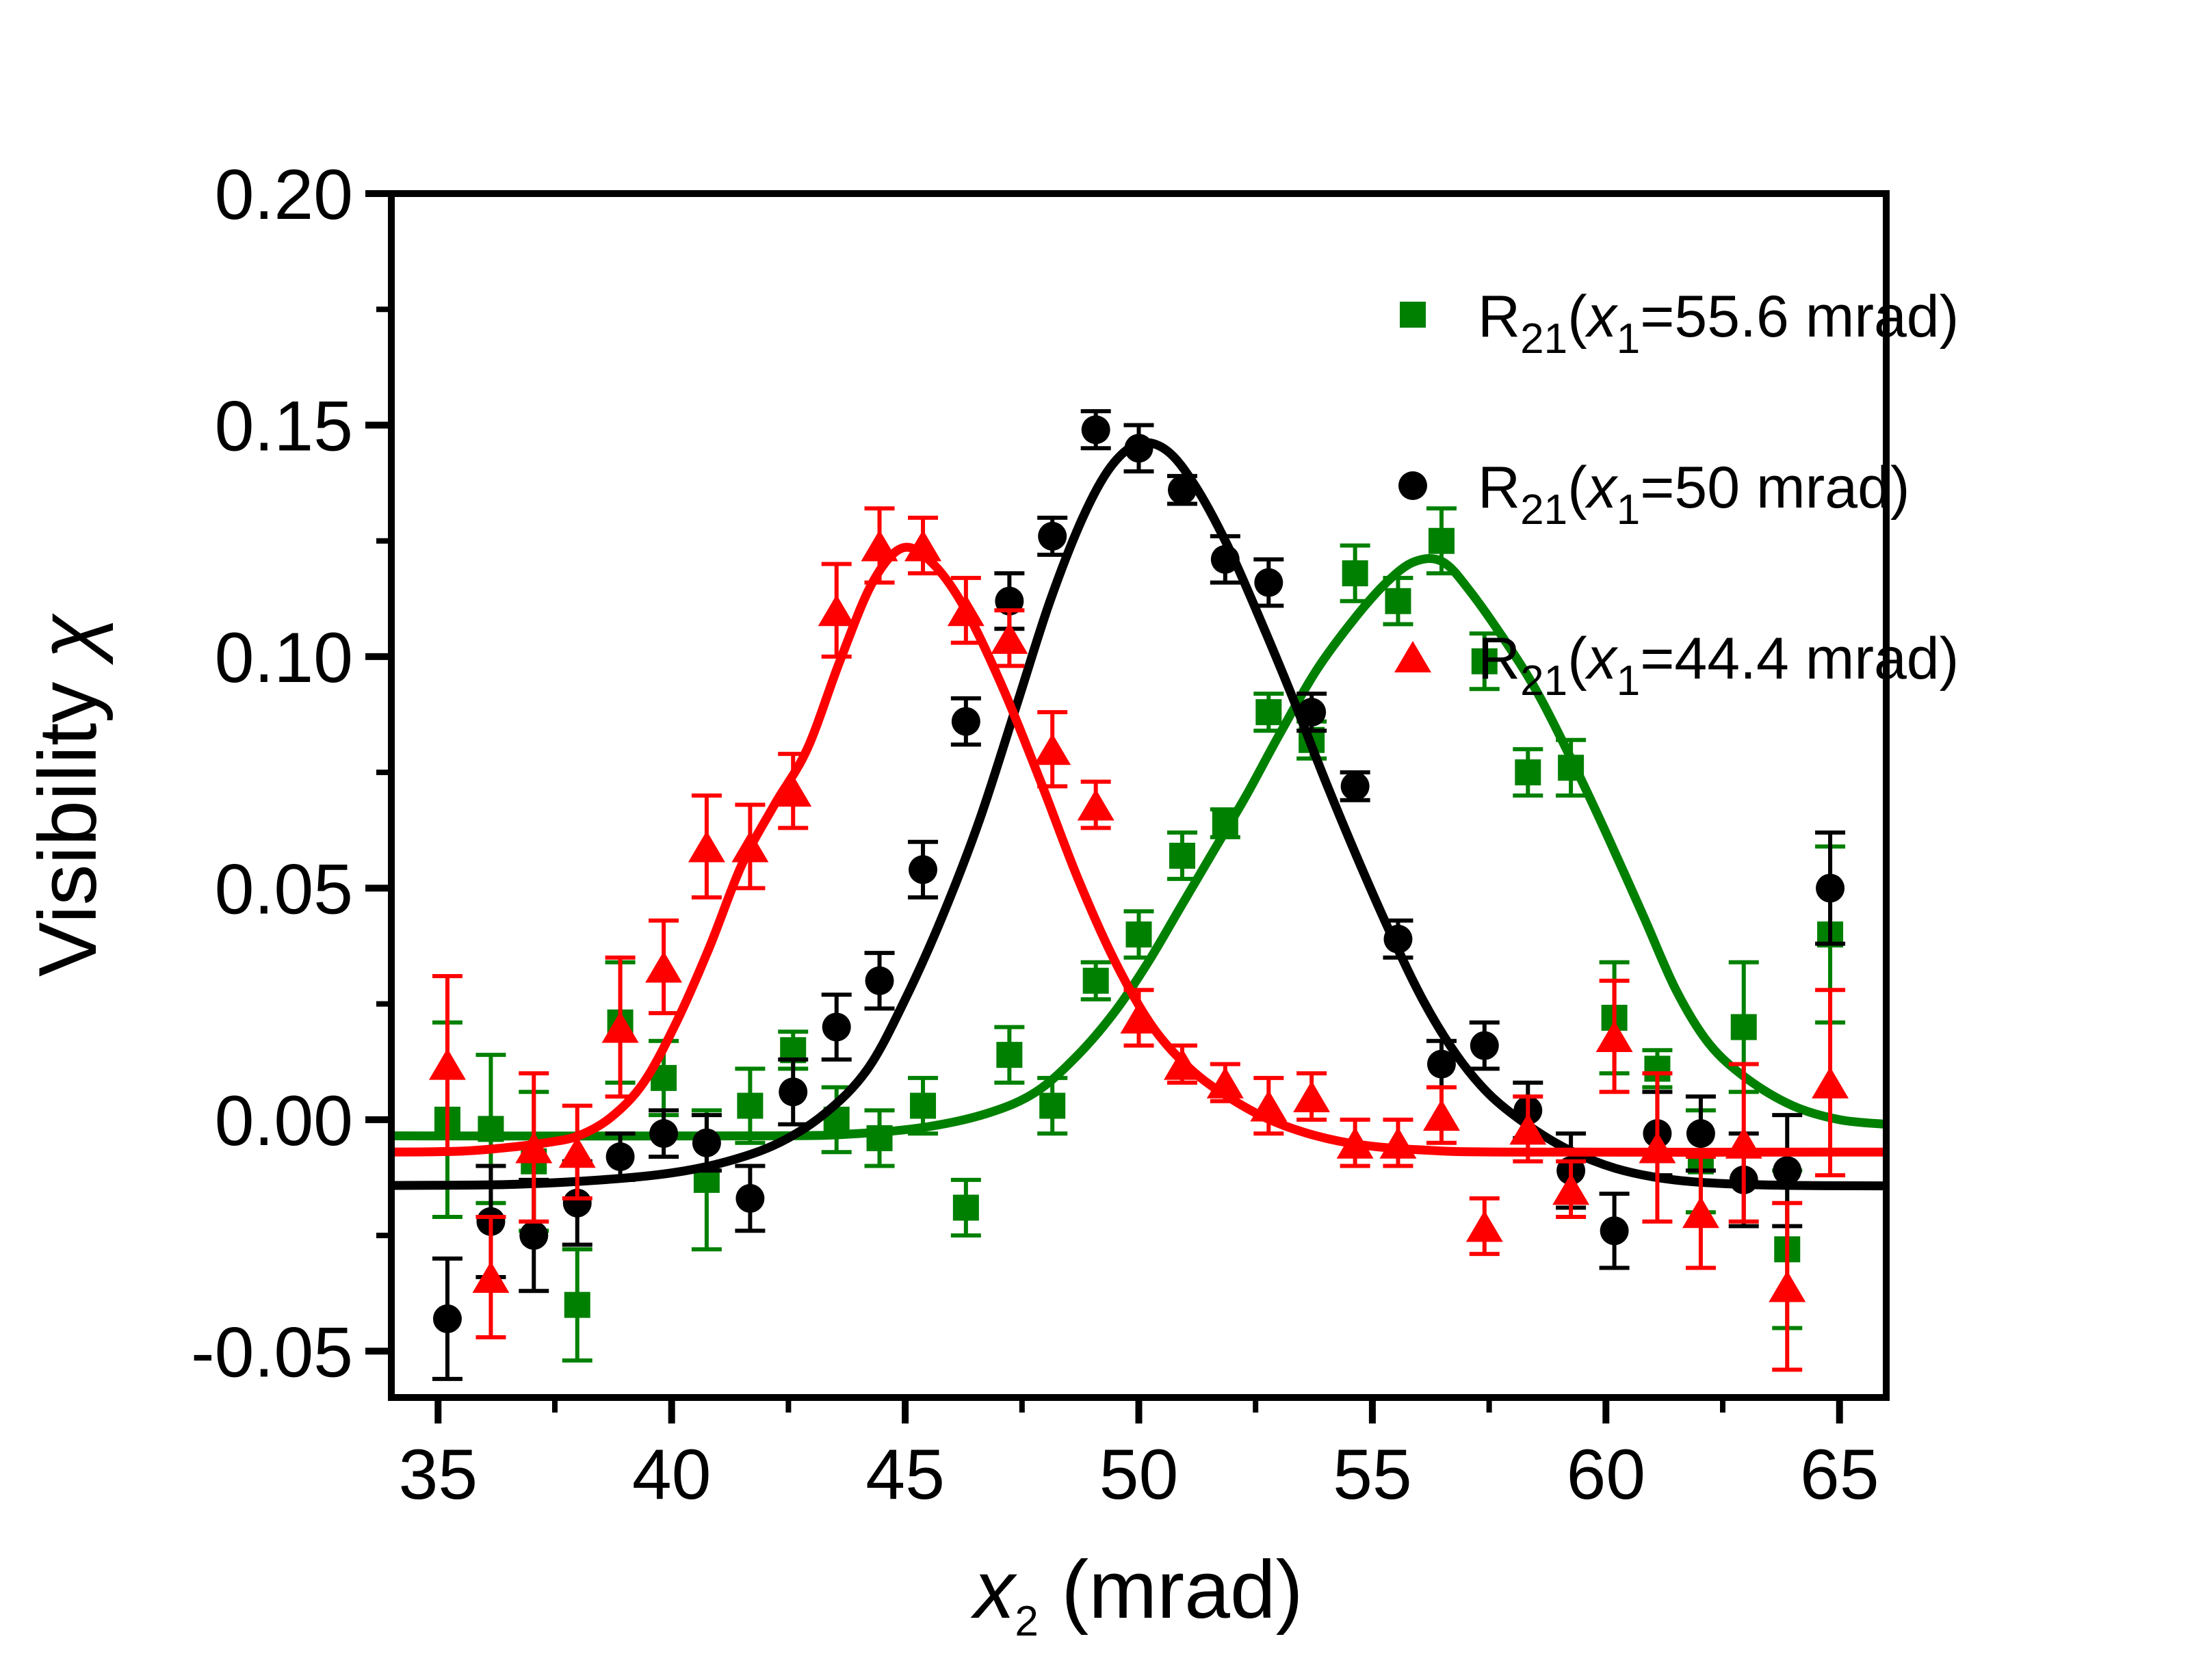  Describe the element at coordinates (1718, 665) in the screenshot. I see `legend-label: R21(x1=44.4 mrad)` at that location.